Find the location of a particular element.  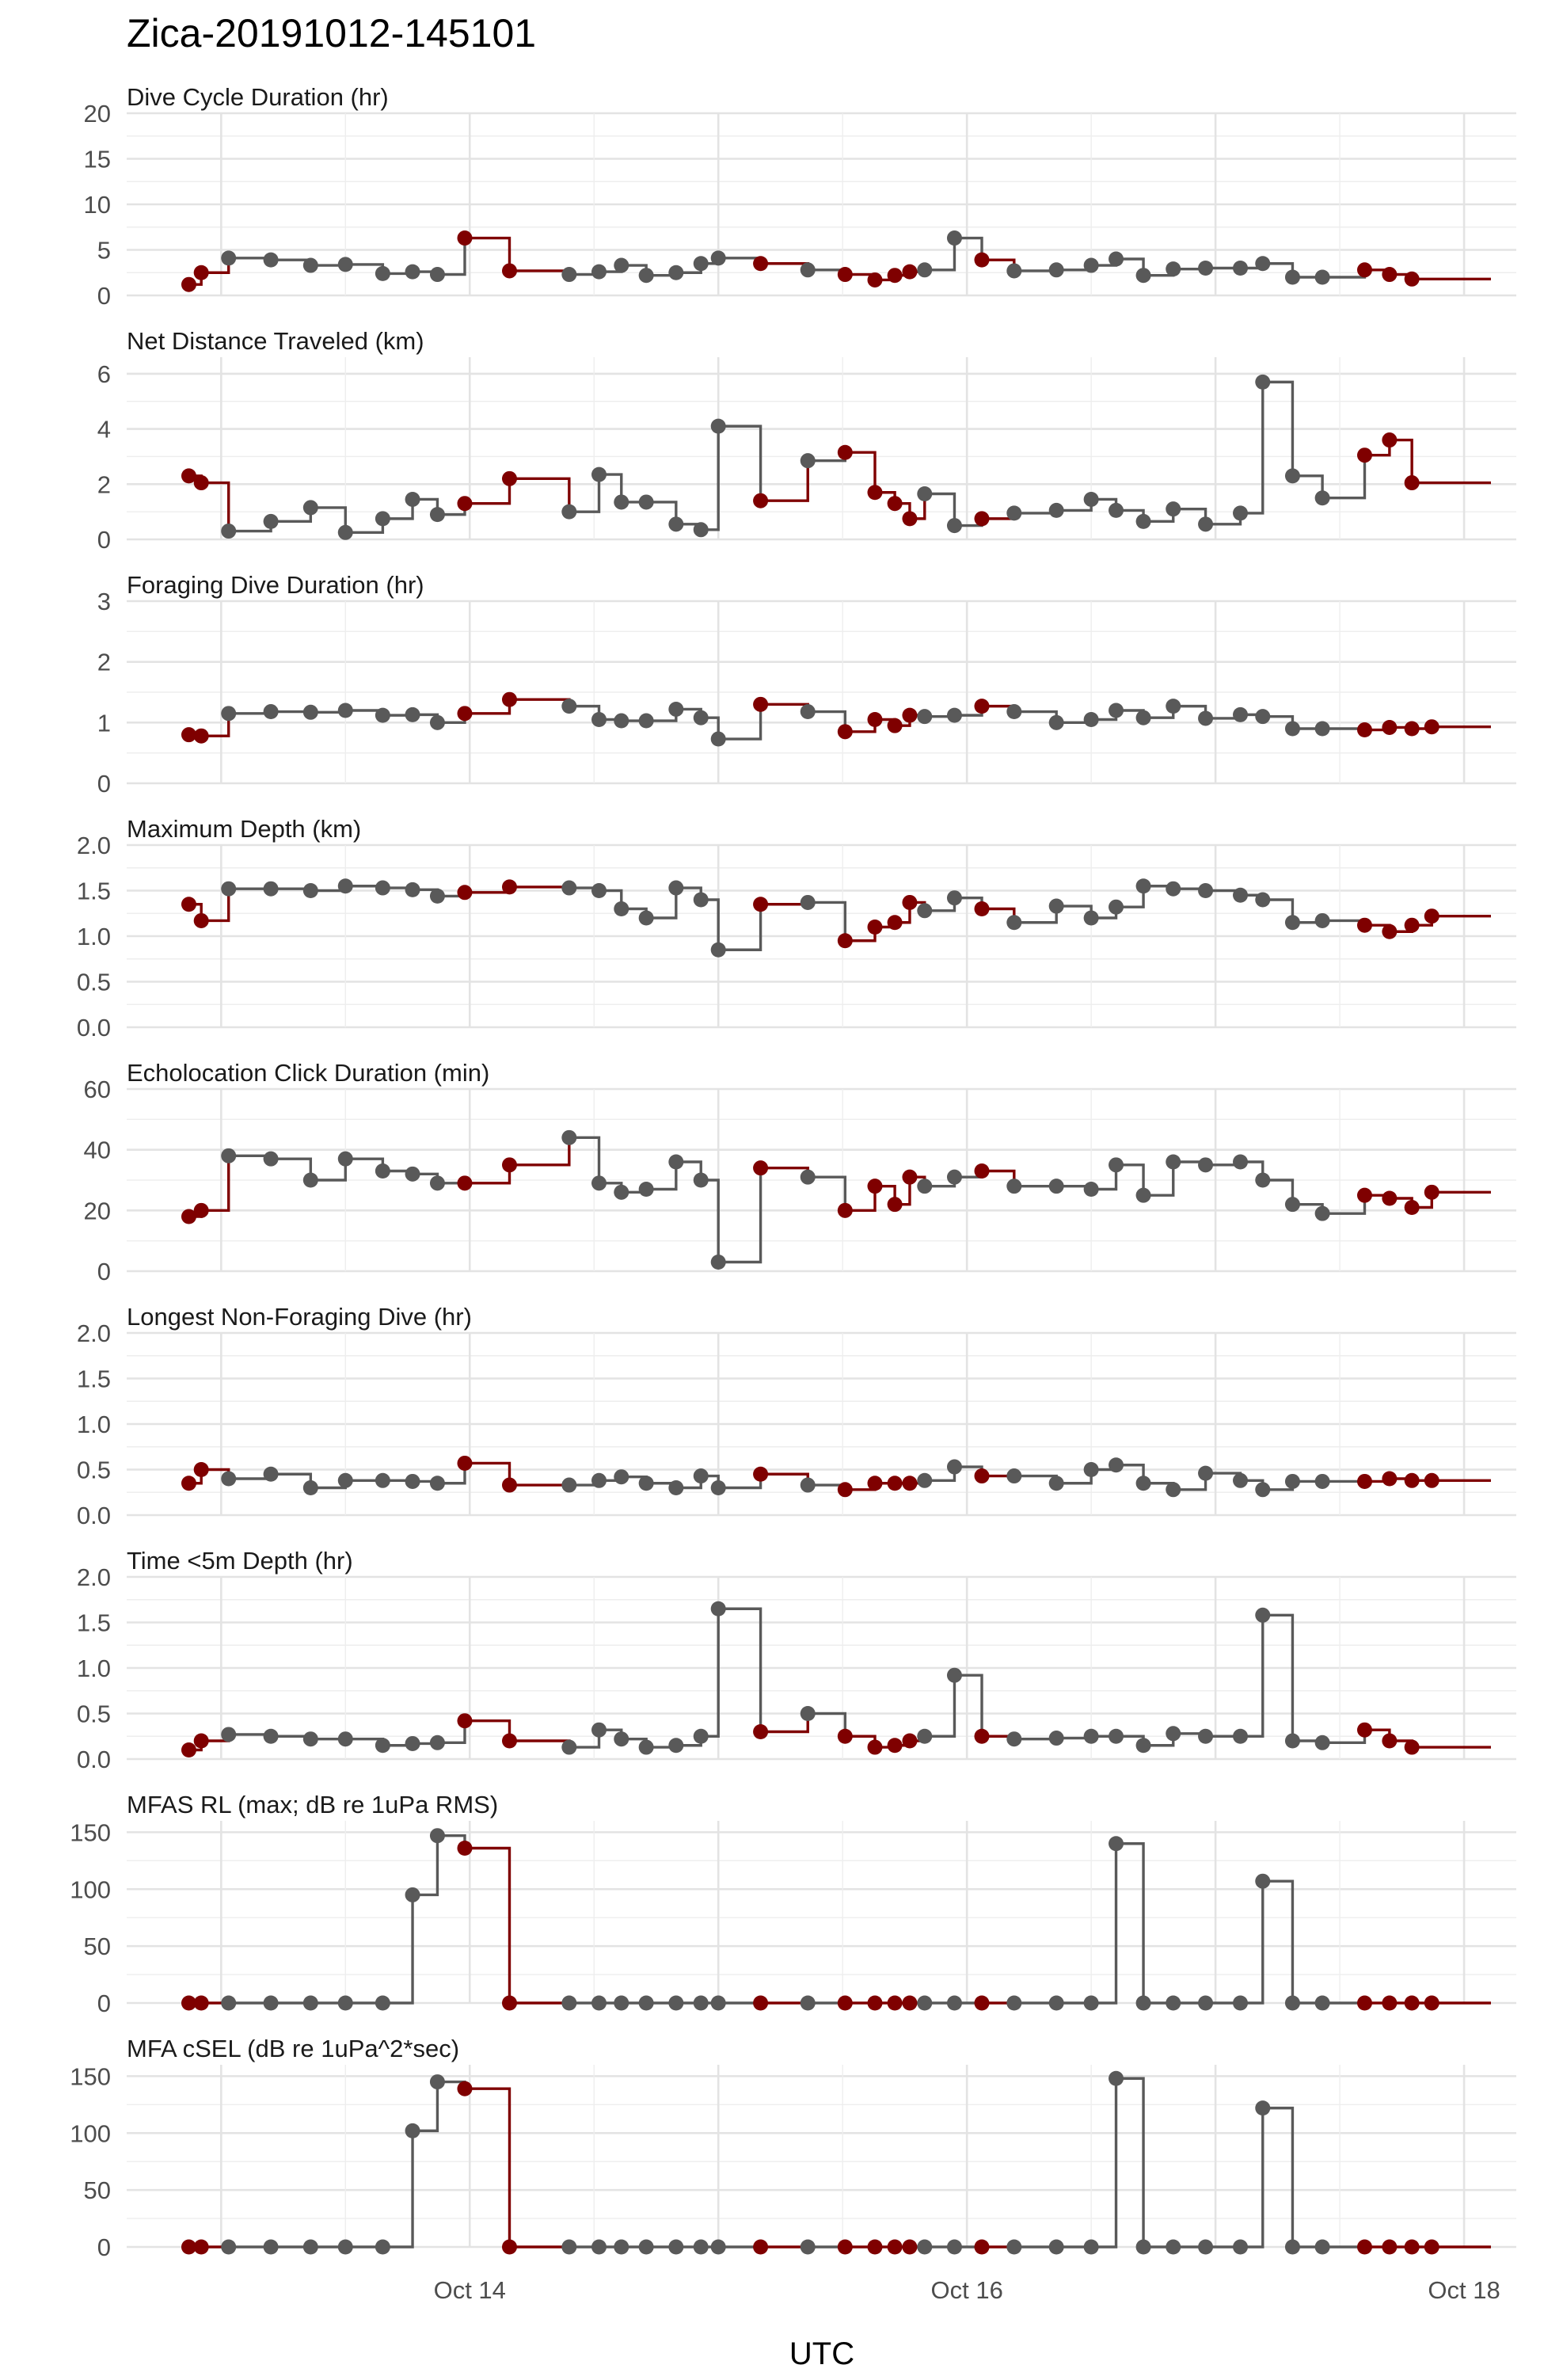

panel-title: Foraging Dive Duration (hr) is located at coordinates (275, 585).